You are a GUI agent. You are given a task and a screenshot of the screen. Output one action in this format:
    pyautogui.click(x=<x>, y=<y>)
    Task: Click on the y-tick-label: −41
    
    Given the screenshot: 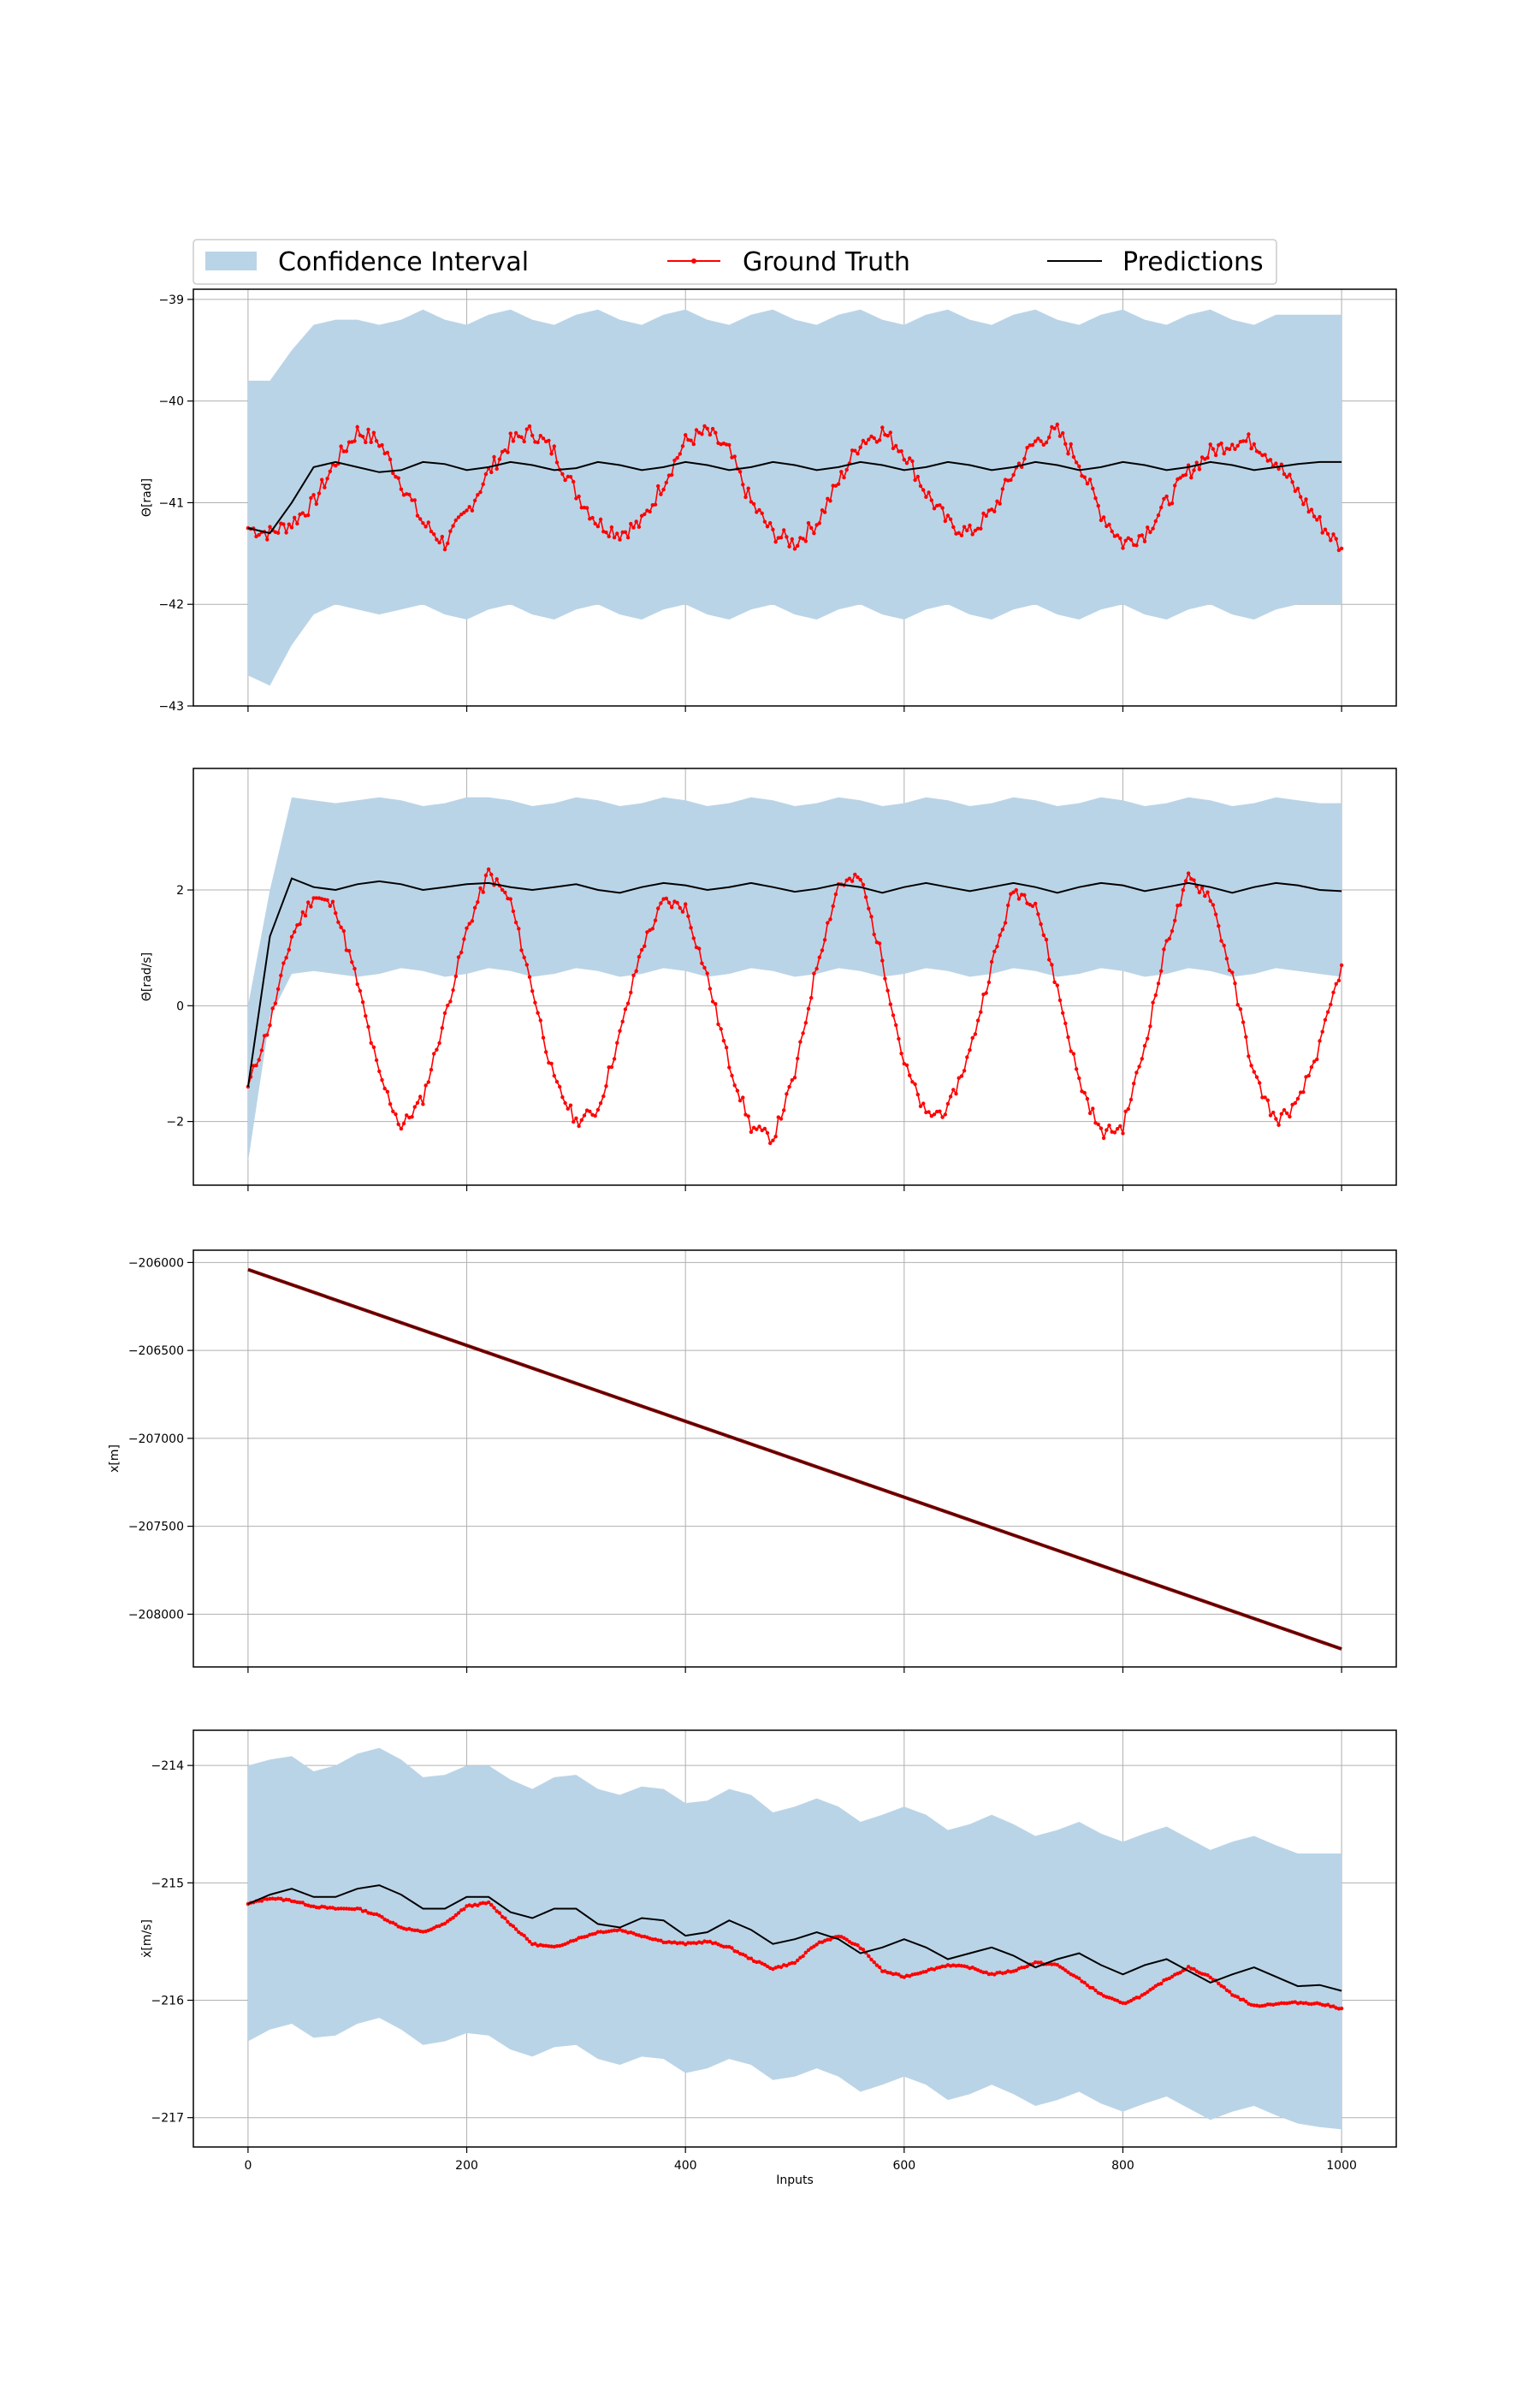 What is the action you would take?
    pyautogui.click(x=171, y=503)
    